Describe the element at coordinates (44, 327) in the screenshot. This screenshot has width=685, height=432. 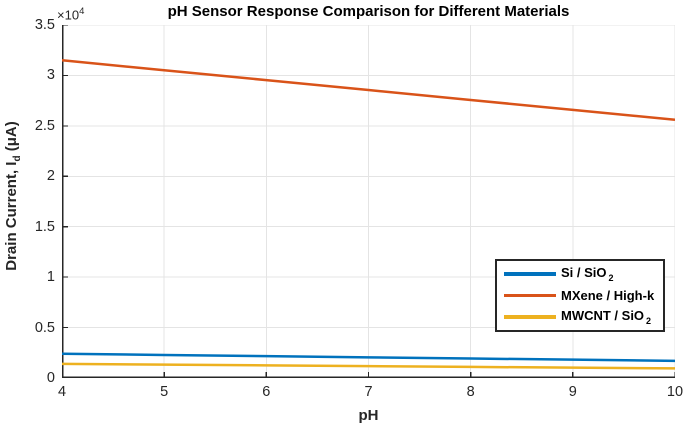
I see `y-tick-label: 0.5` at that location.